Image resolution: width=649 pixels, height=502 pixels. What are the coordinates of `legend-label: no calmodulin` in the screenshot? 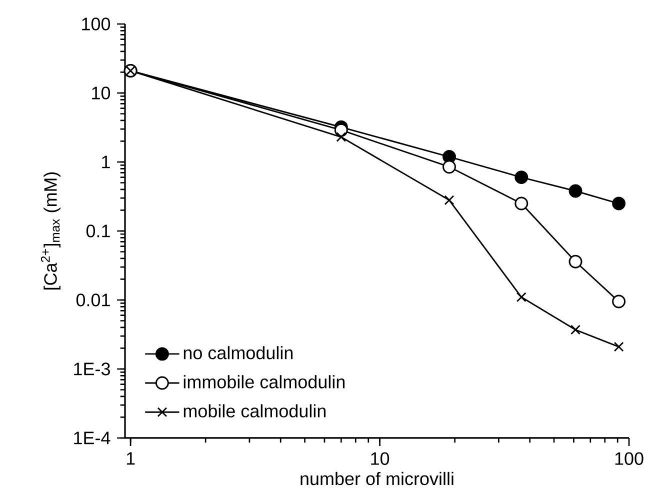 It's located at (238, 353).